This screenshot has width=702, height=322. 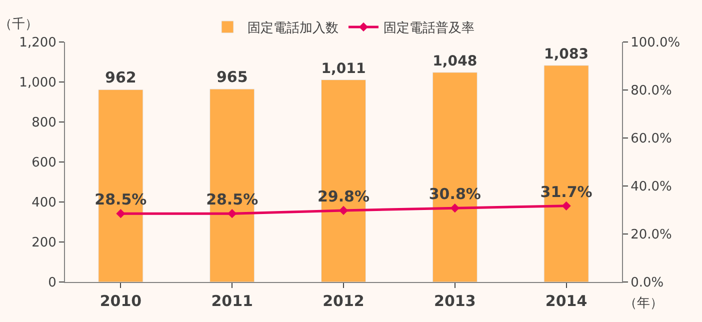 What do you see at coordinates (651, 235) in the screenshot?
I see `y2-tick-label: 20.0%` at bounding box center [651, 235].